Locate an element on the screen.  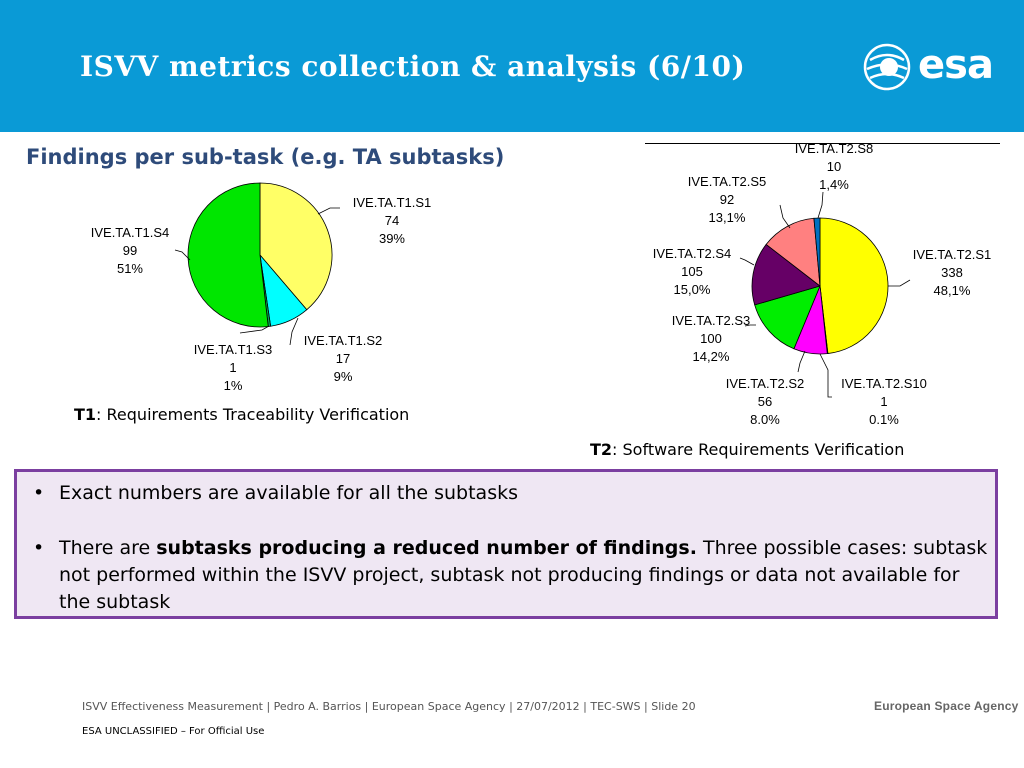
pie2-label-s10: IVE.TA.T2.S10 1 0.1% is located at coordinates (884, 402).